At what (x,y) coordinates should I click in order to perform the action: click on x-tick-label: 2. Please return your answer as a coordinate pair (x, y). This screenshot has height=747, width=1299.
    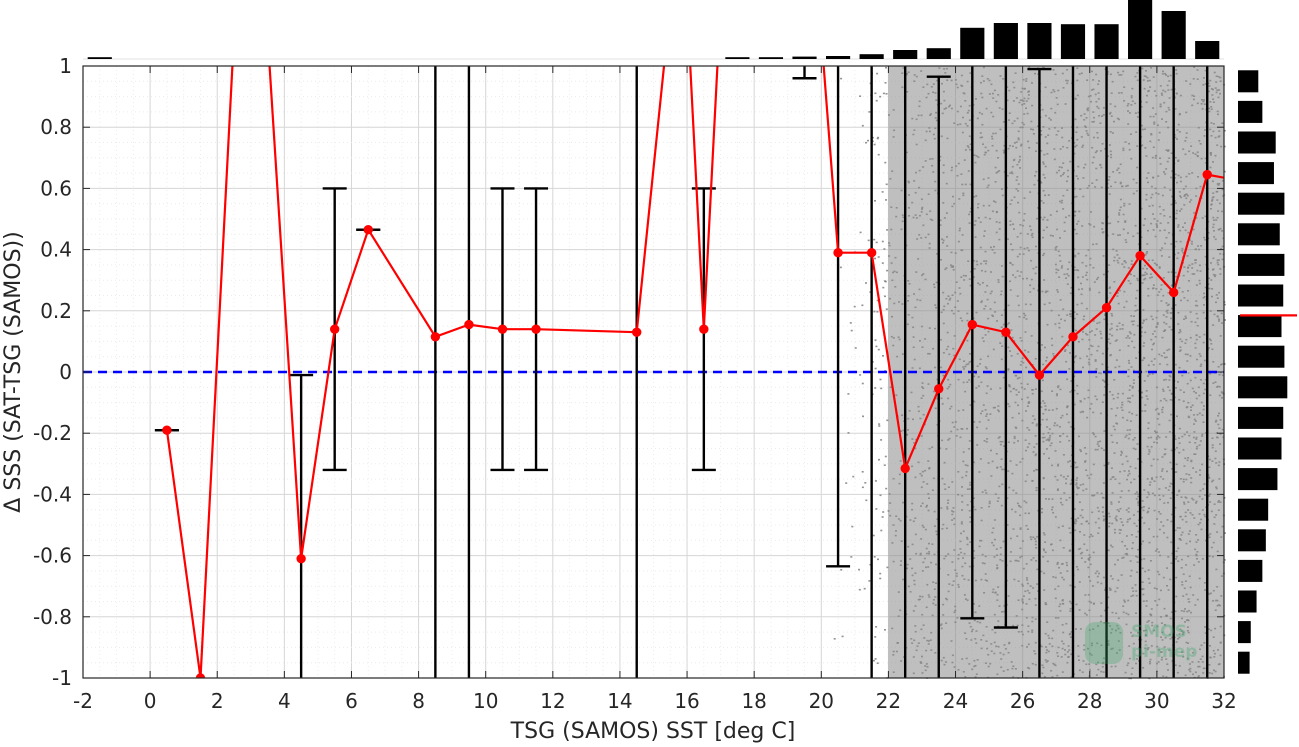
    Looking at the image, I should click on (217, 701).